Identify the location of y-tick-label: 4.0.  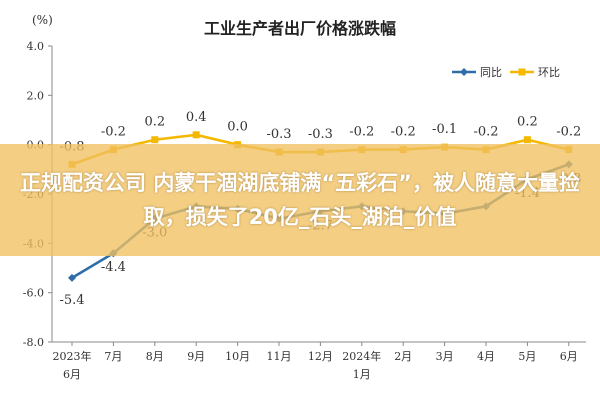
(36, 46).